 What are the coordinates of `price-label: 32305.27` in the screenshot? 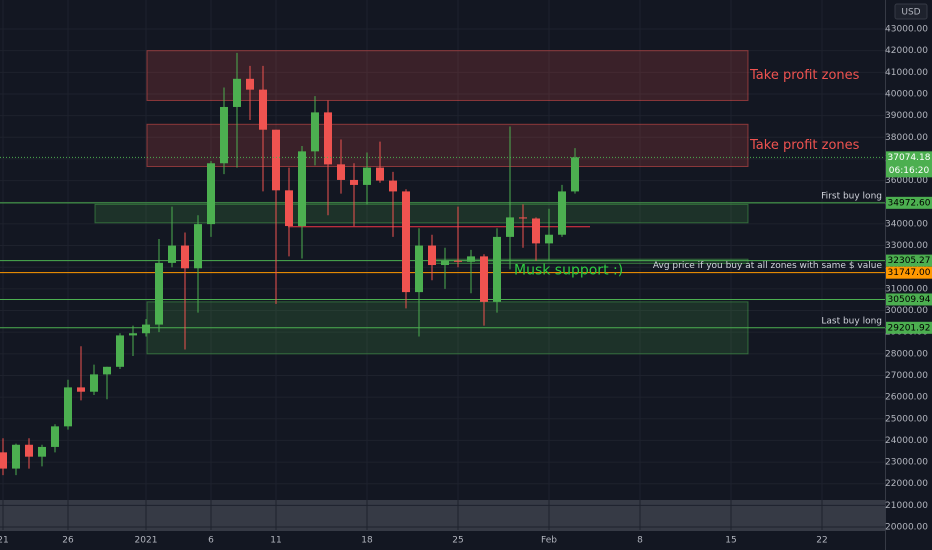 It's located at (909, 261).